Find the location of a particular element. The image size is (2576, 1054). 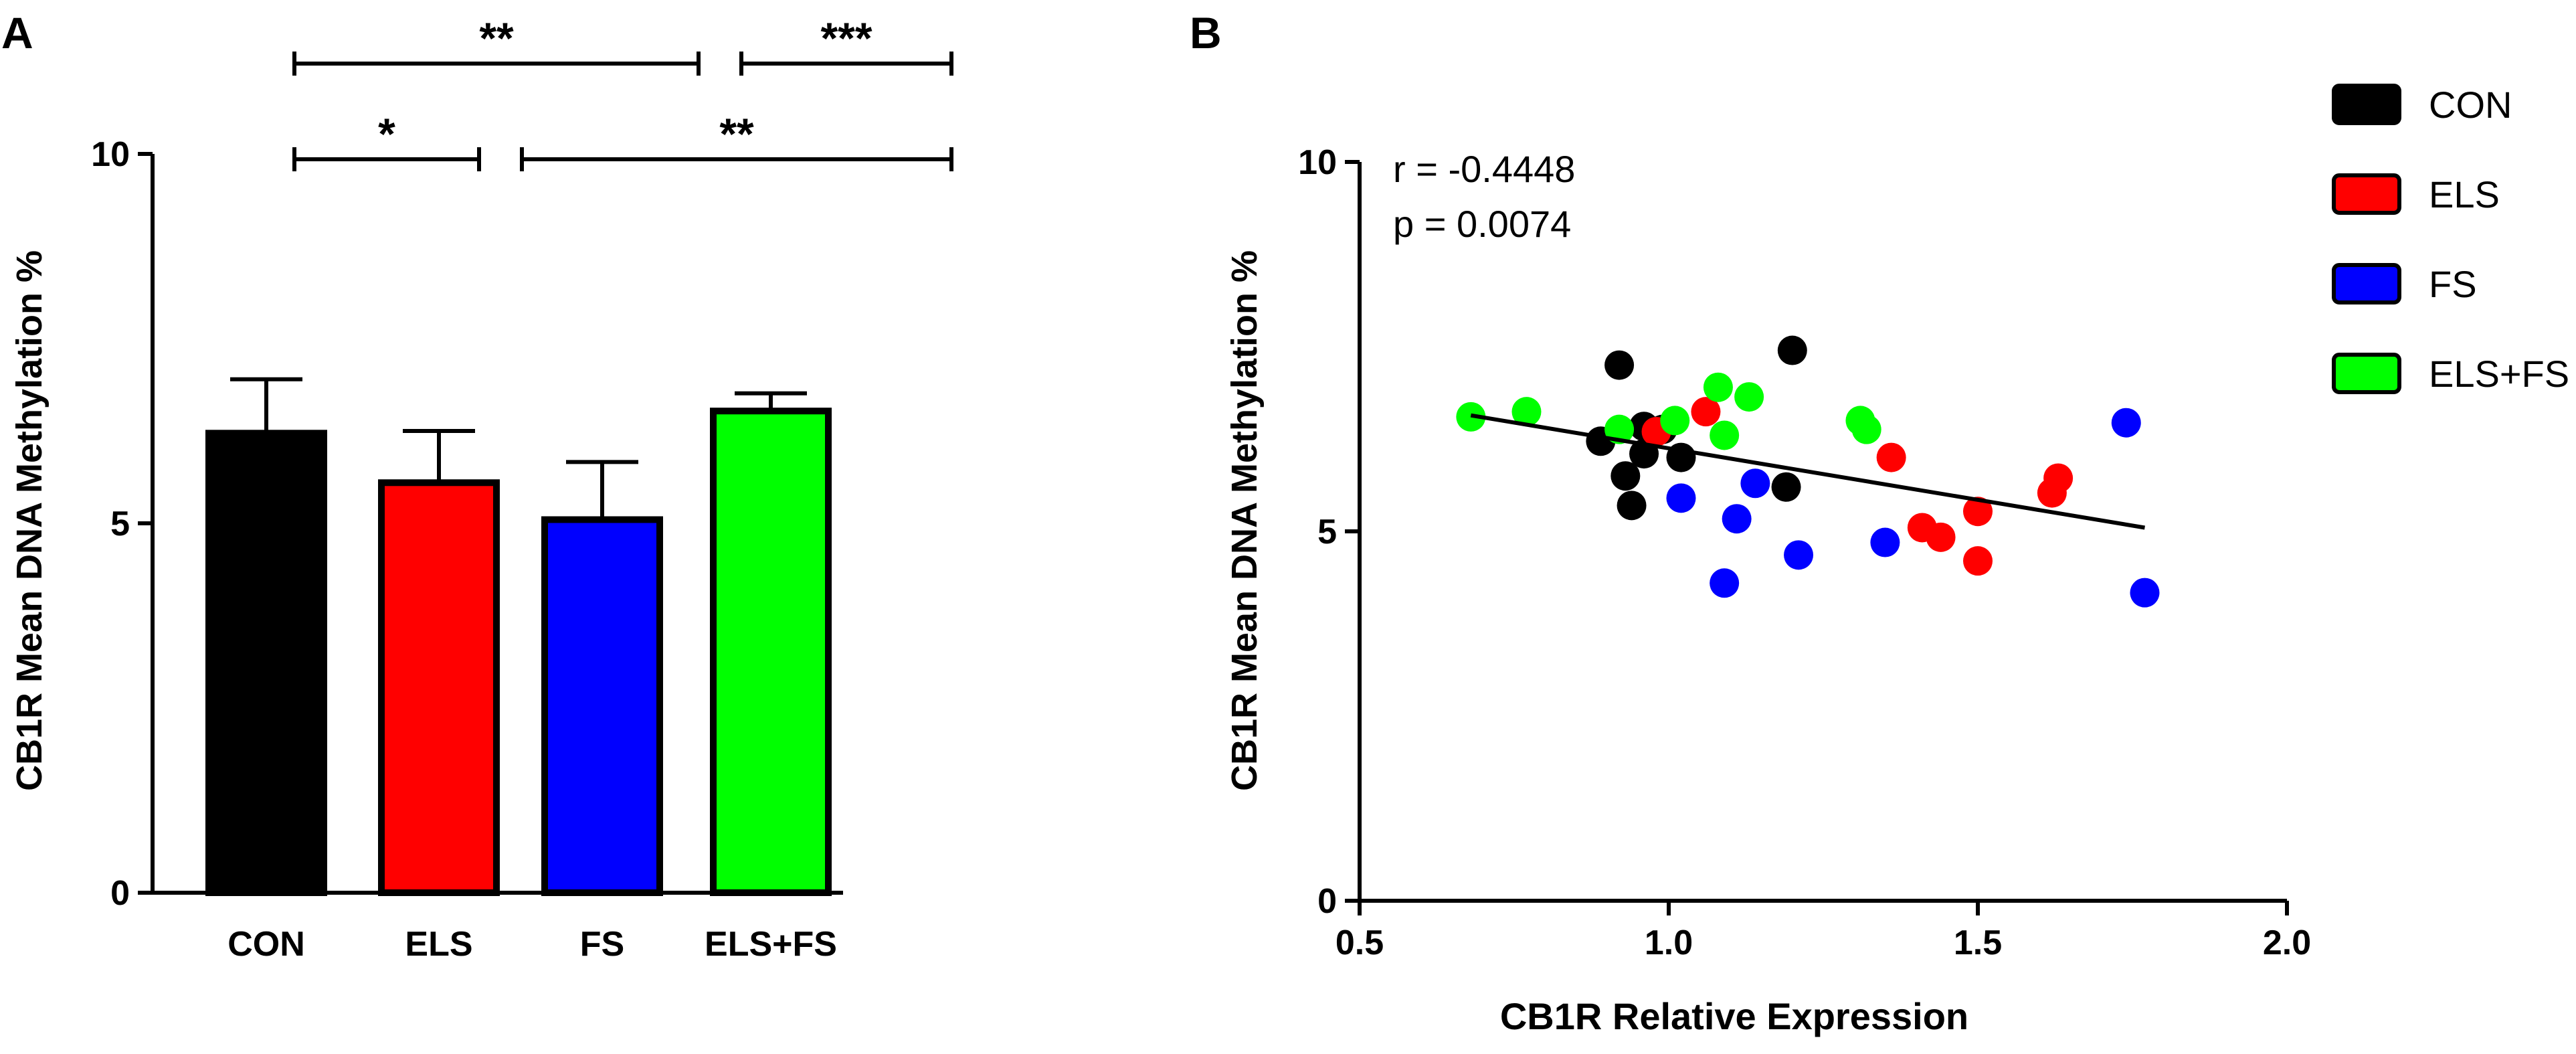

panel-a-bar-els is located at coordinates (439, 688).